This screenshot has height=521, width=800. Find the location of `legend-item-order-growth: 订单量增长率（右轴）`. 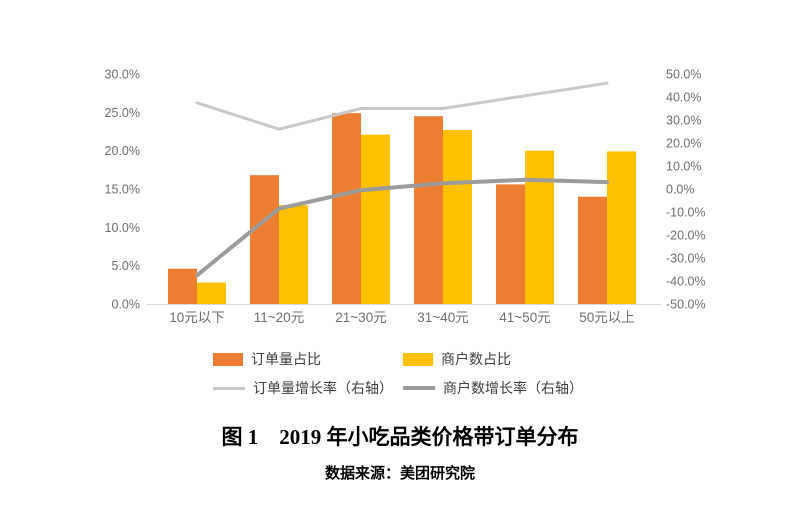

legend-item-order-growth: 订单量增长率（右轴） is located at coordinates (308, 388).